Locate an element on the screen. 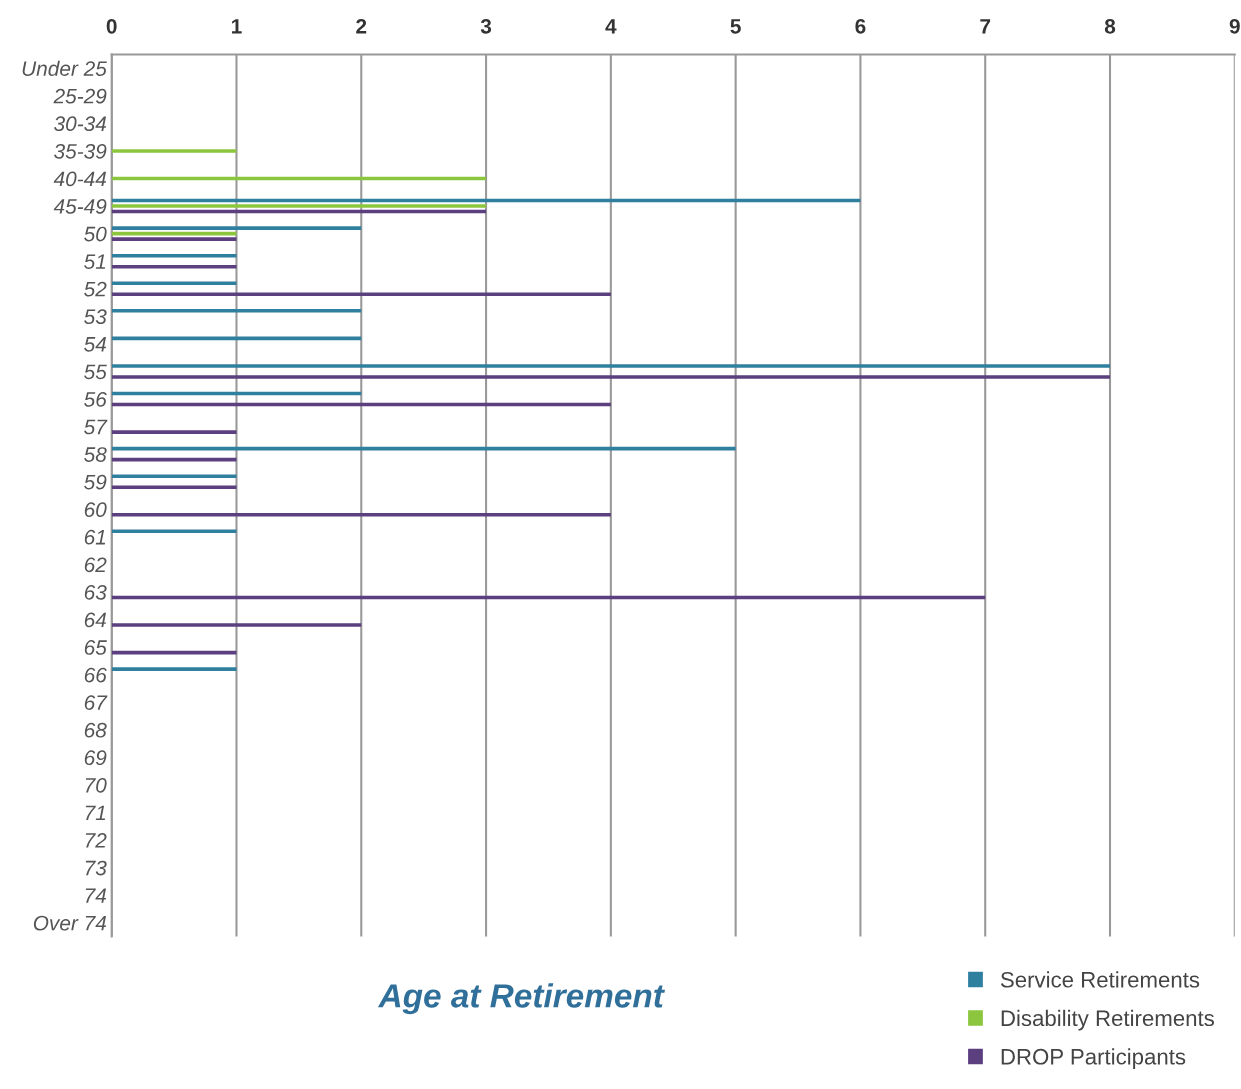 This screenshot has width=1241, height=1089. legend-label: DROP Participants is located at coordinates (1093, 1058).